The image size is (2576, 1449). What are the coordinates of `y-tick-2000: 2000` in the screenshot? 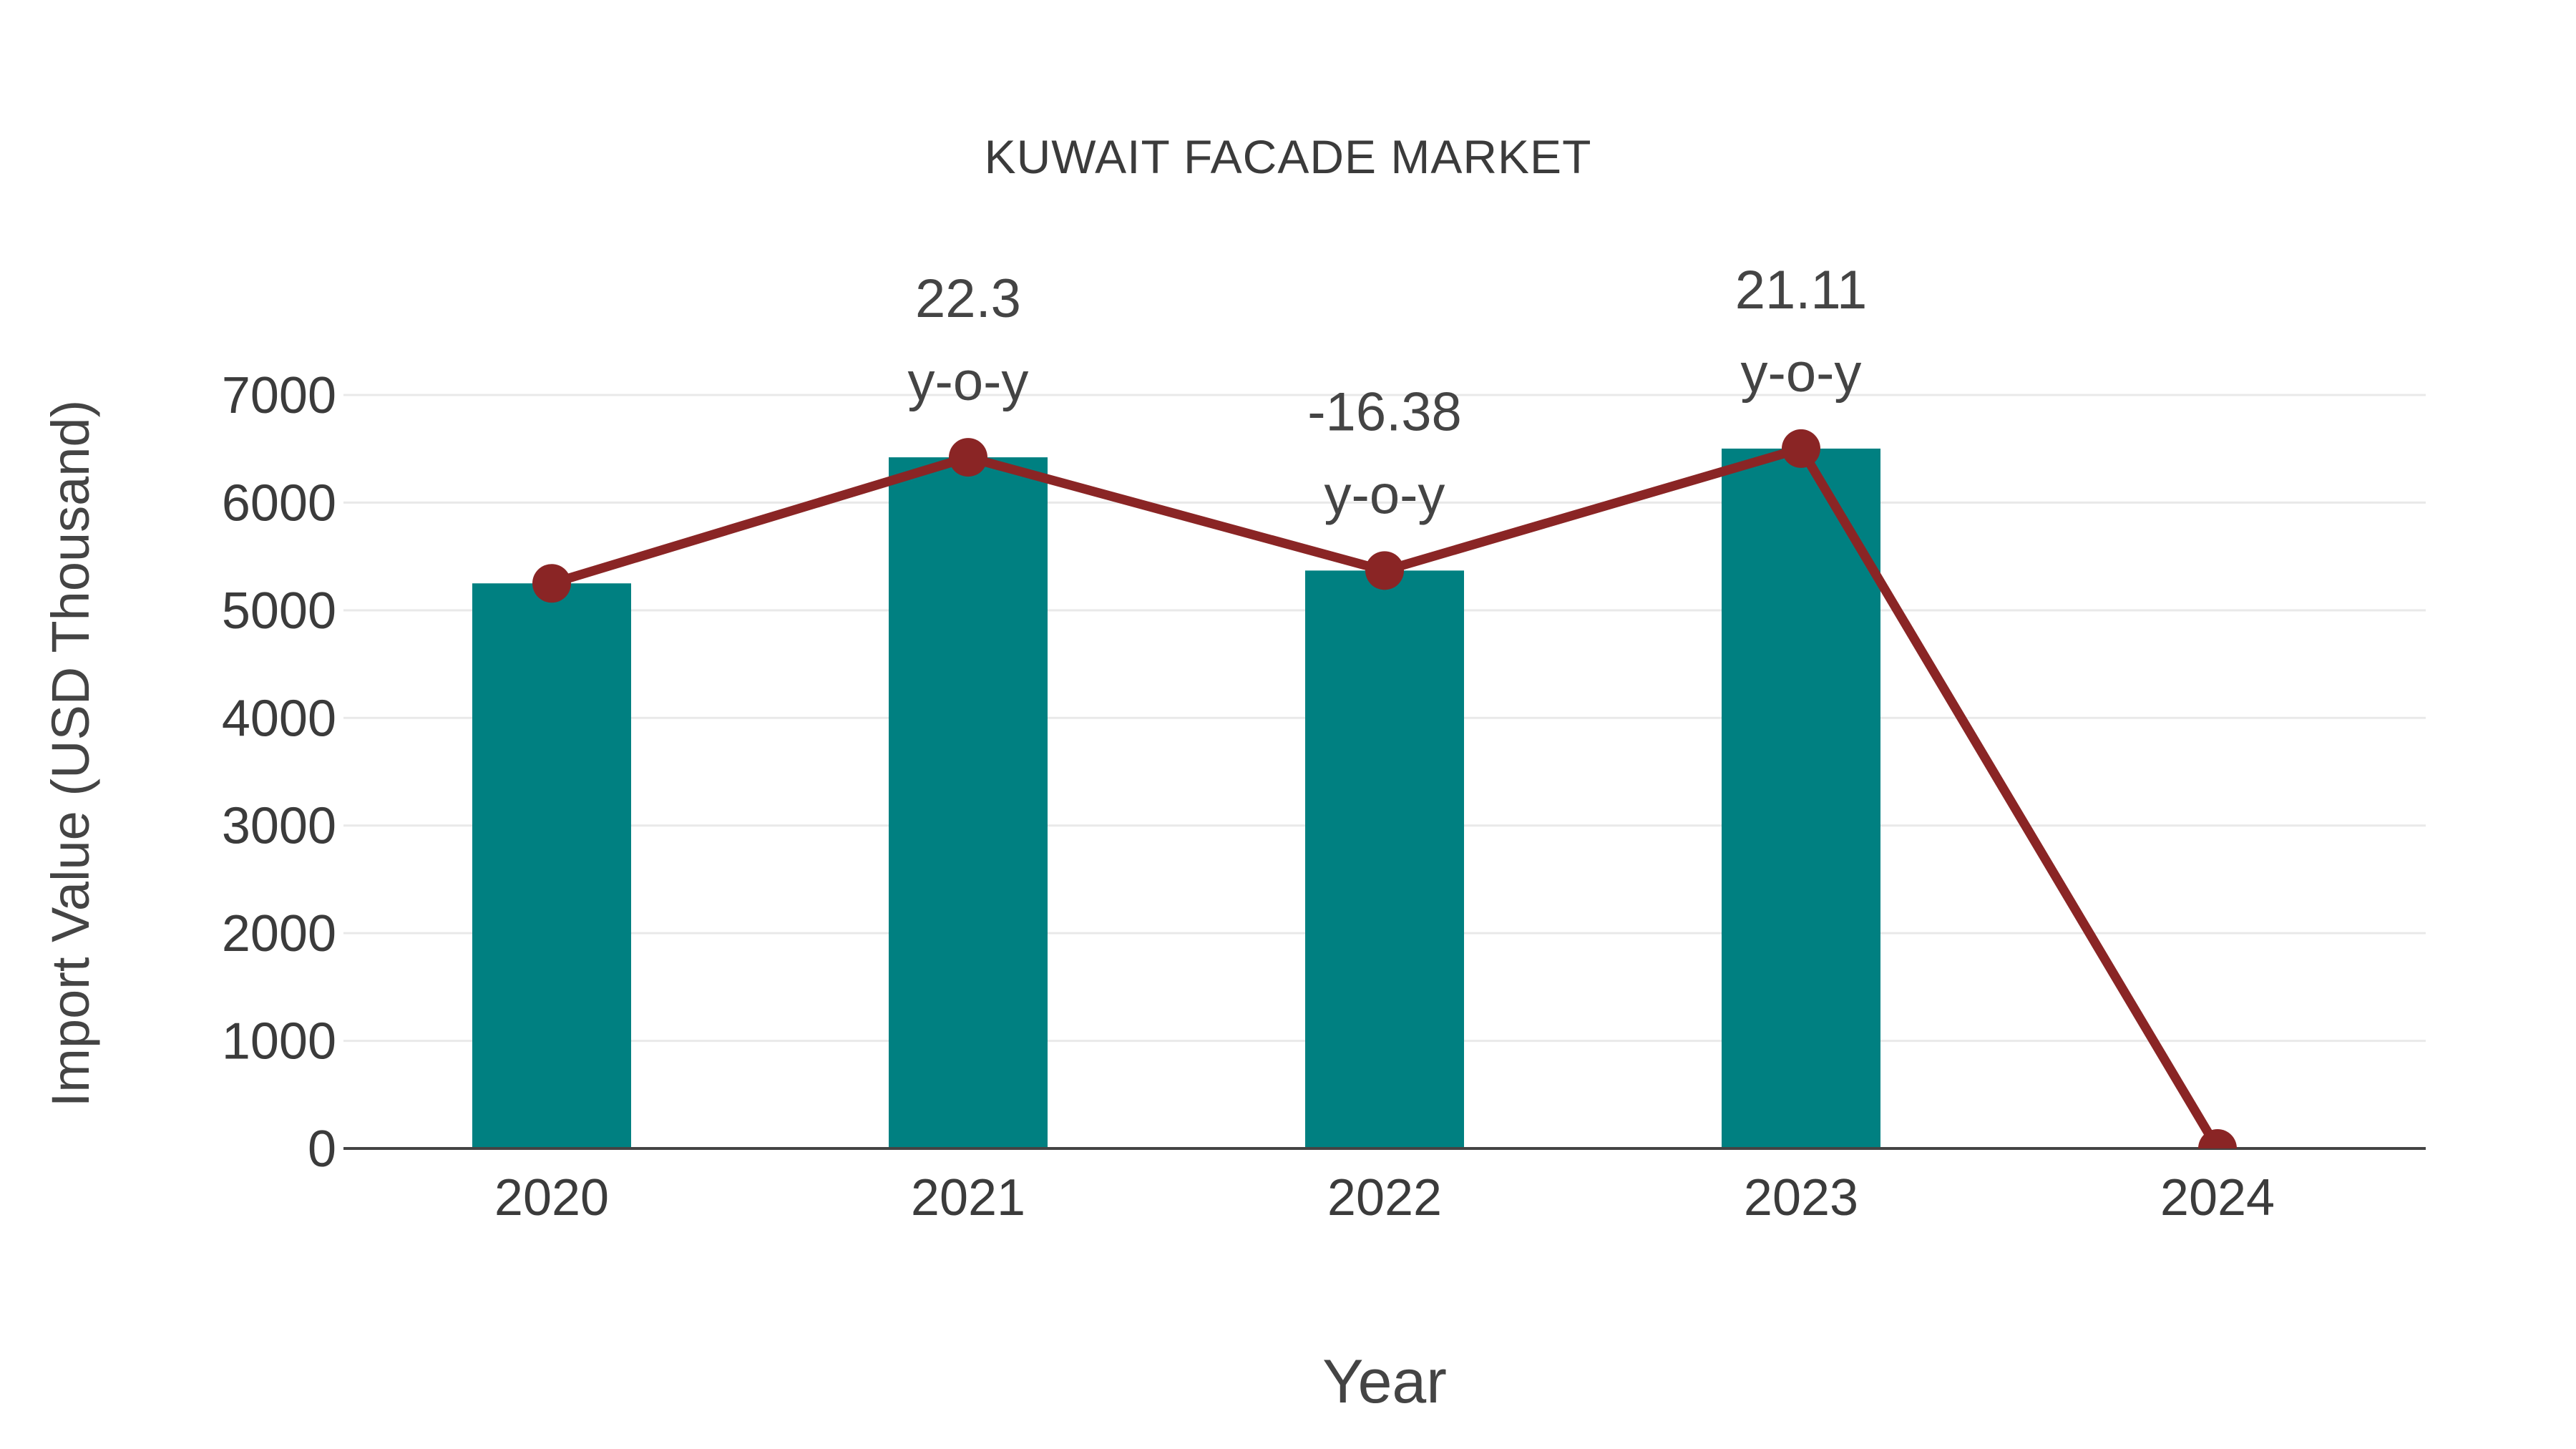 It's located at (279, 933).